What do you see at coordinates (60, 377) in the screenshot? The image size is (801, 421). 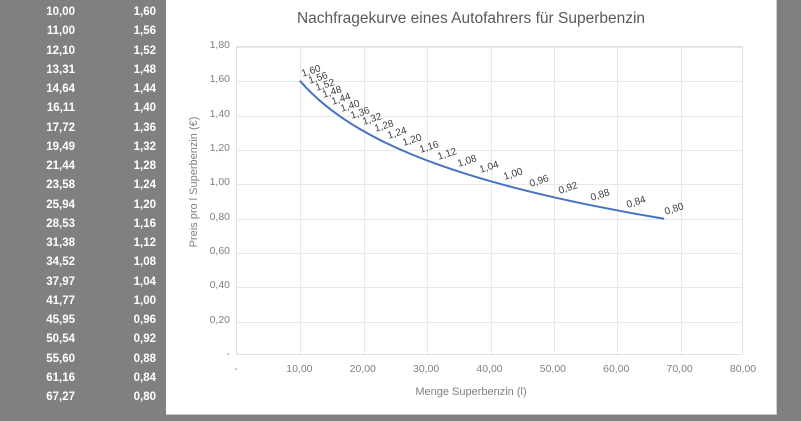 I see `cell-quantity: 61,16` at bounding box center [60, 377].